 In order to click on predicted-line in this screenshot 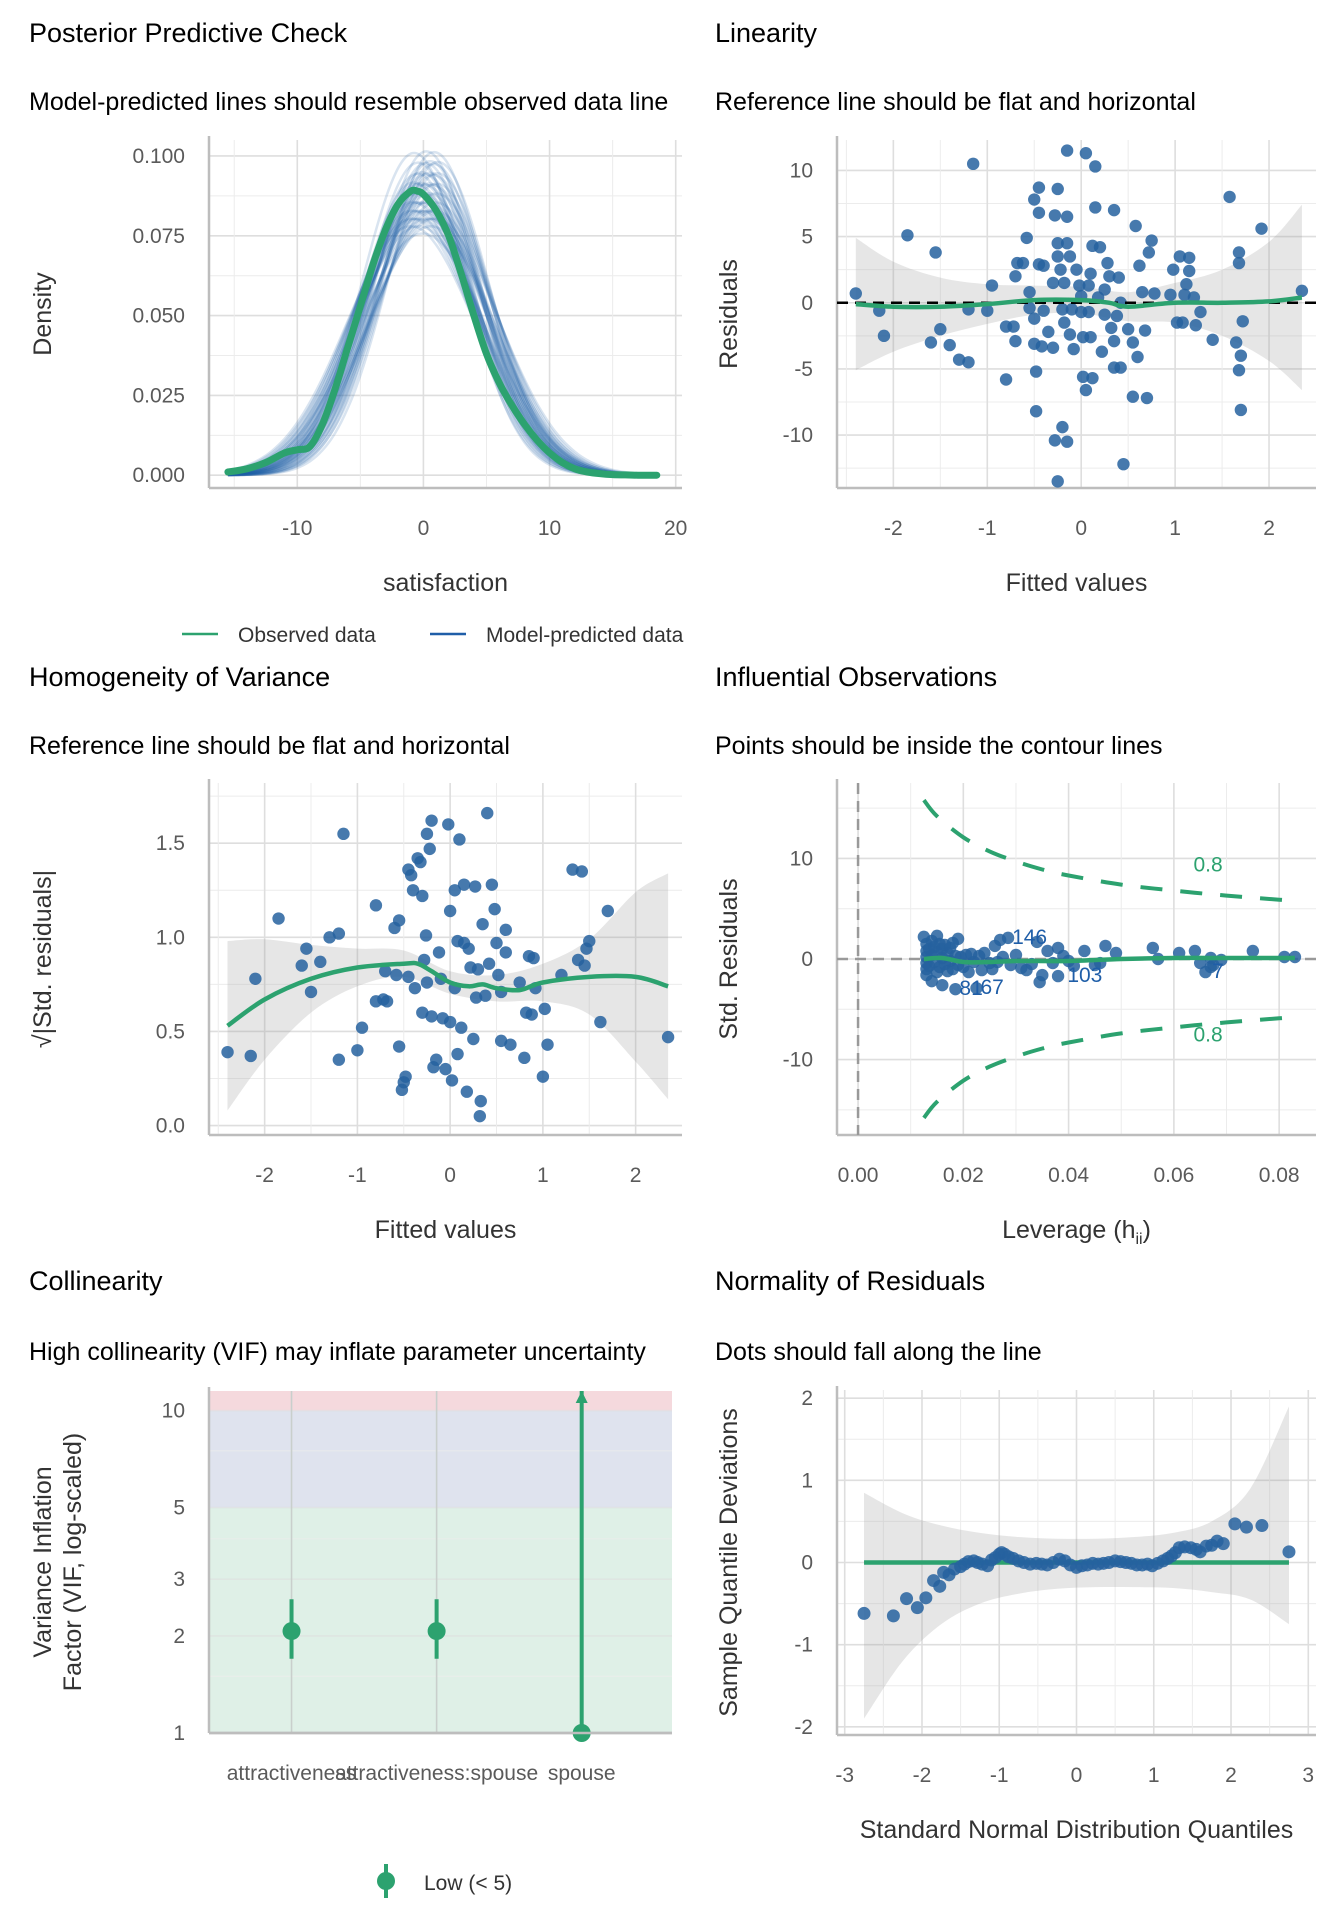, I will do `click(442, 339)`.